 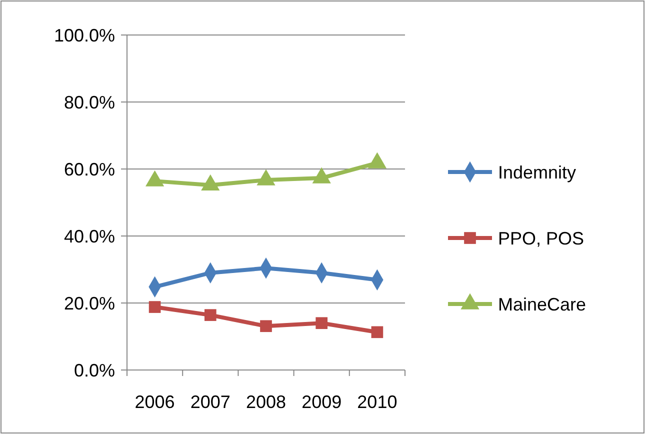 I want to click on x-tick-label: 2009, so click(x=322, y=402).